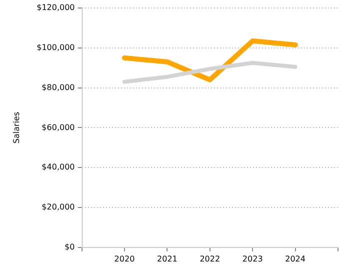 This screenshot has height=275, width=350. What do you see at coordinates (124, 259) in the screenshot?
I see `x-tick-label: 2020` at bounding box center [124, 259].